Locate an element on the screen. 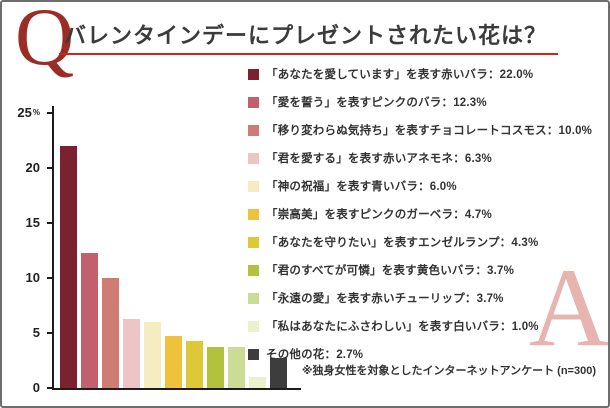 The image size is (610, 408). legend-item: 「永遠の愛」を表す赤いチューリップ：3.7% is located at coordinates (427, 298).